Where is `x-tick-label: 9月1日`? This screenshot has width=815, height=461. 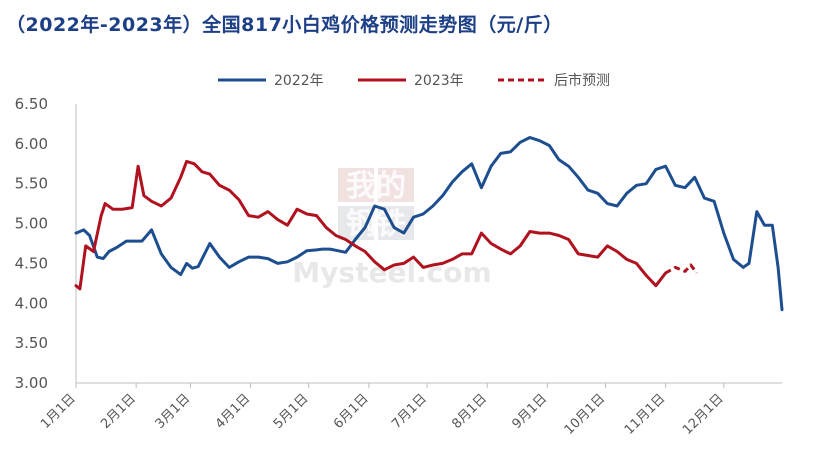 x-tick-label: 9月1日 is located at coordinates (529, 411).